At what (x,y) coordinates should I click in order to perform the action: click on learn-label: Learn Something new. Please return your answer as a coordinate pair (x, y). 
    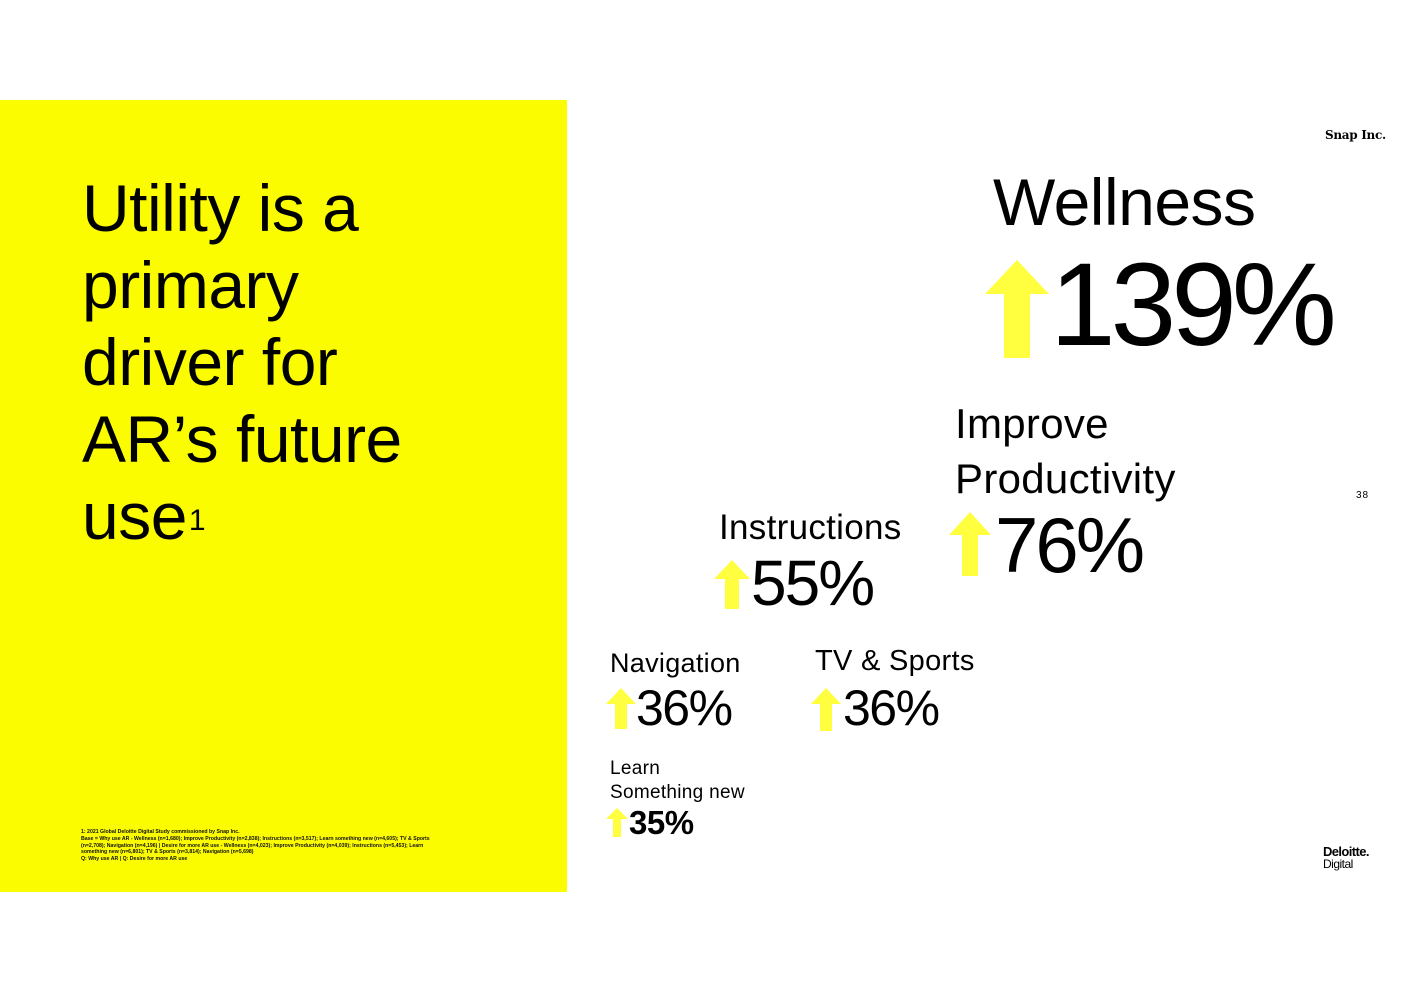
    Looking at the image, I should click on (677, 781).